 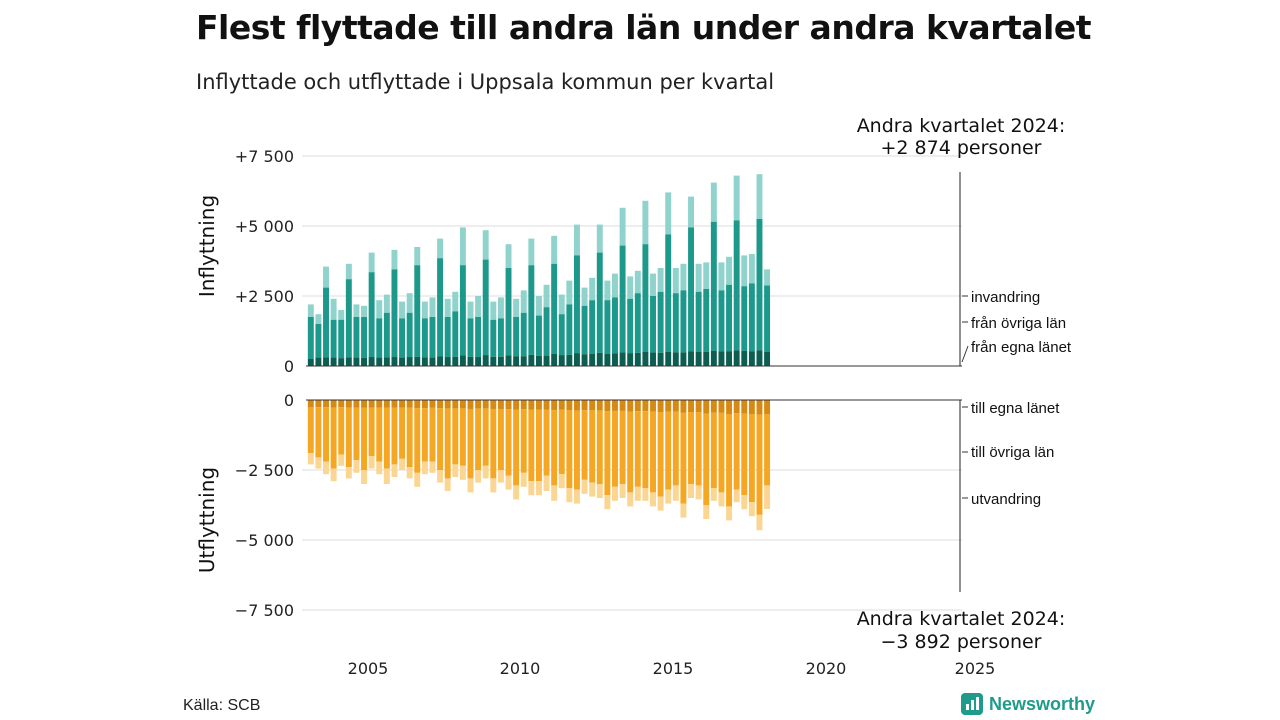 What do you see at coordinates (965, 354) in the screenshot?
I see `connector-fran-egna-lanet` at bounding box center [965, 354].